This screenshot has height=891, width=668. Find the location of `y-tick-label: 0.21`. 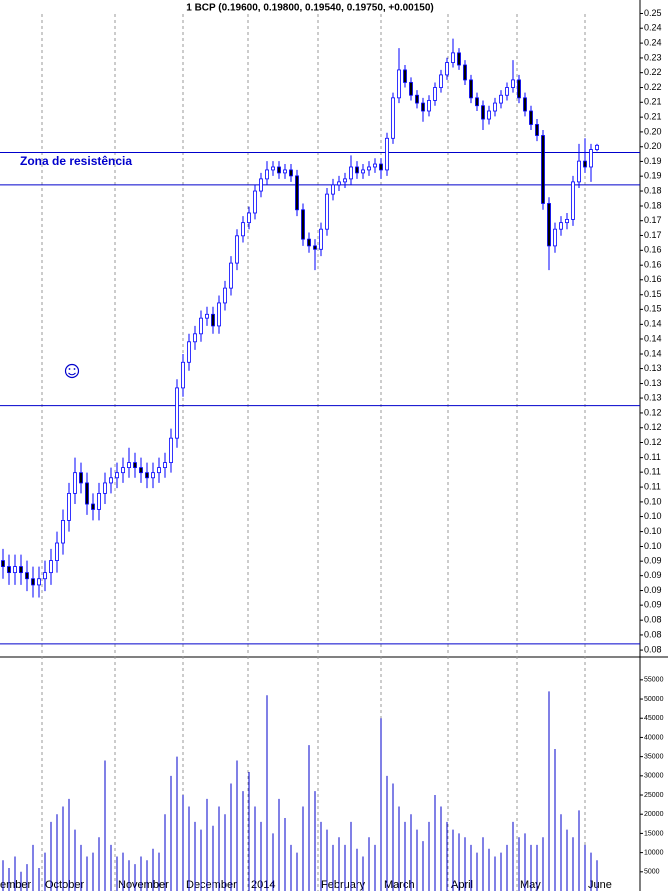

y-tick-label: 0.21 is located at coordinates (653, 117).